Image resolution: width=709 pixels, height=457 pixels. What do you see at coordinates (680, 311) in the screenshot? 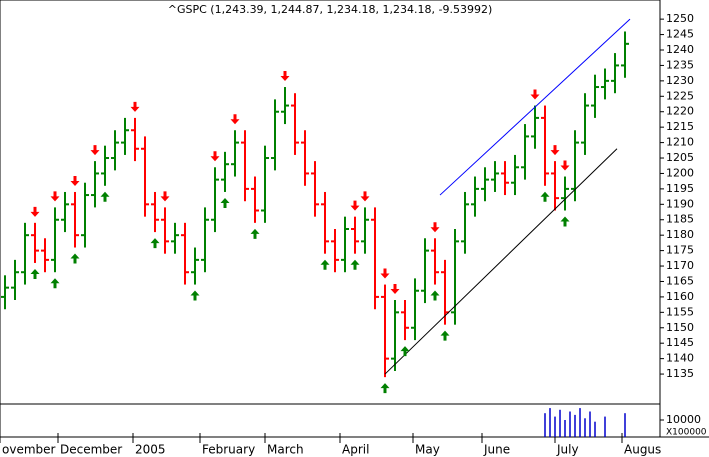
I see `y-tick-label: 1155` at bounding box center [680, 311].